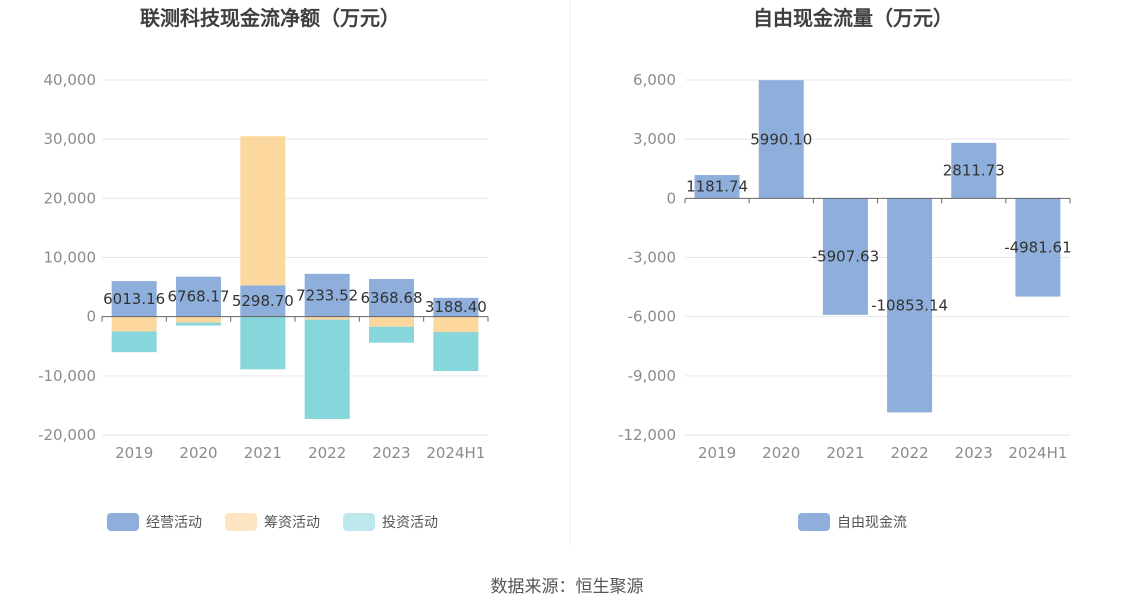  I want to click on y-tick-label: 20,000, so click(70, 198).